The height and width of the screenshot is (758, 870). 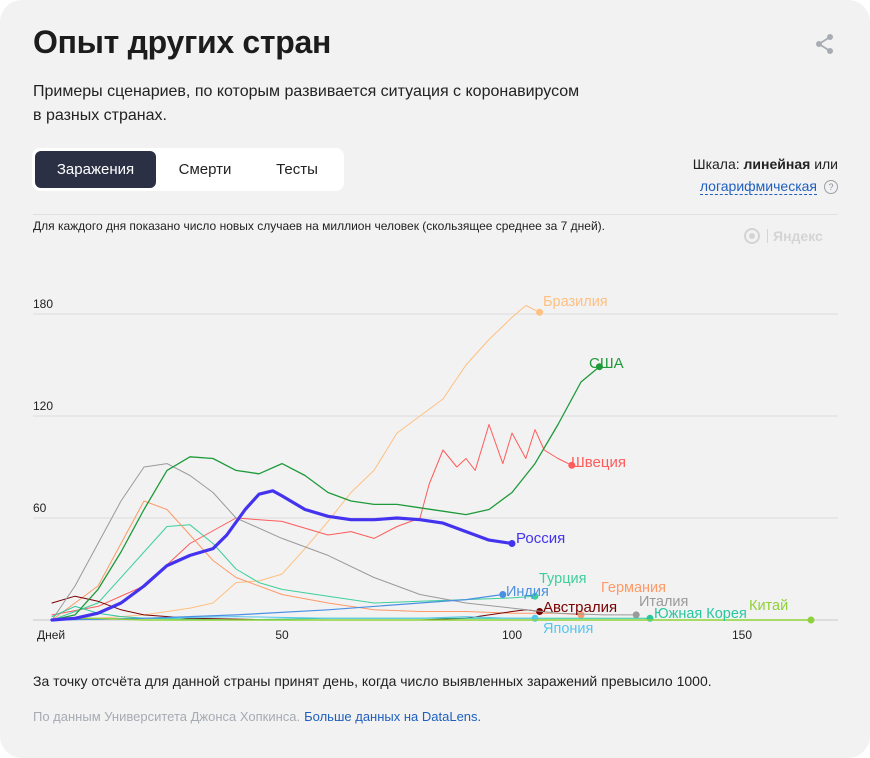 I want to click on divider, so click(x=435, y=214).